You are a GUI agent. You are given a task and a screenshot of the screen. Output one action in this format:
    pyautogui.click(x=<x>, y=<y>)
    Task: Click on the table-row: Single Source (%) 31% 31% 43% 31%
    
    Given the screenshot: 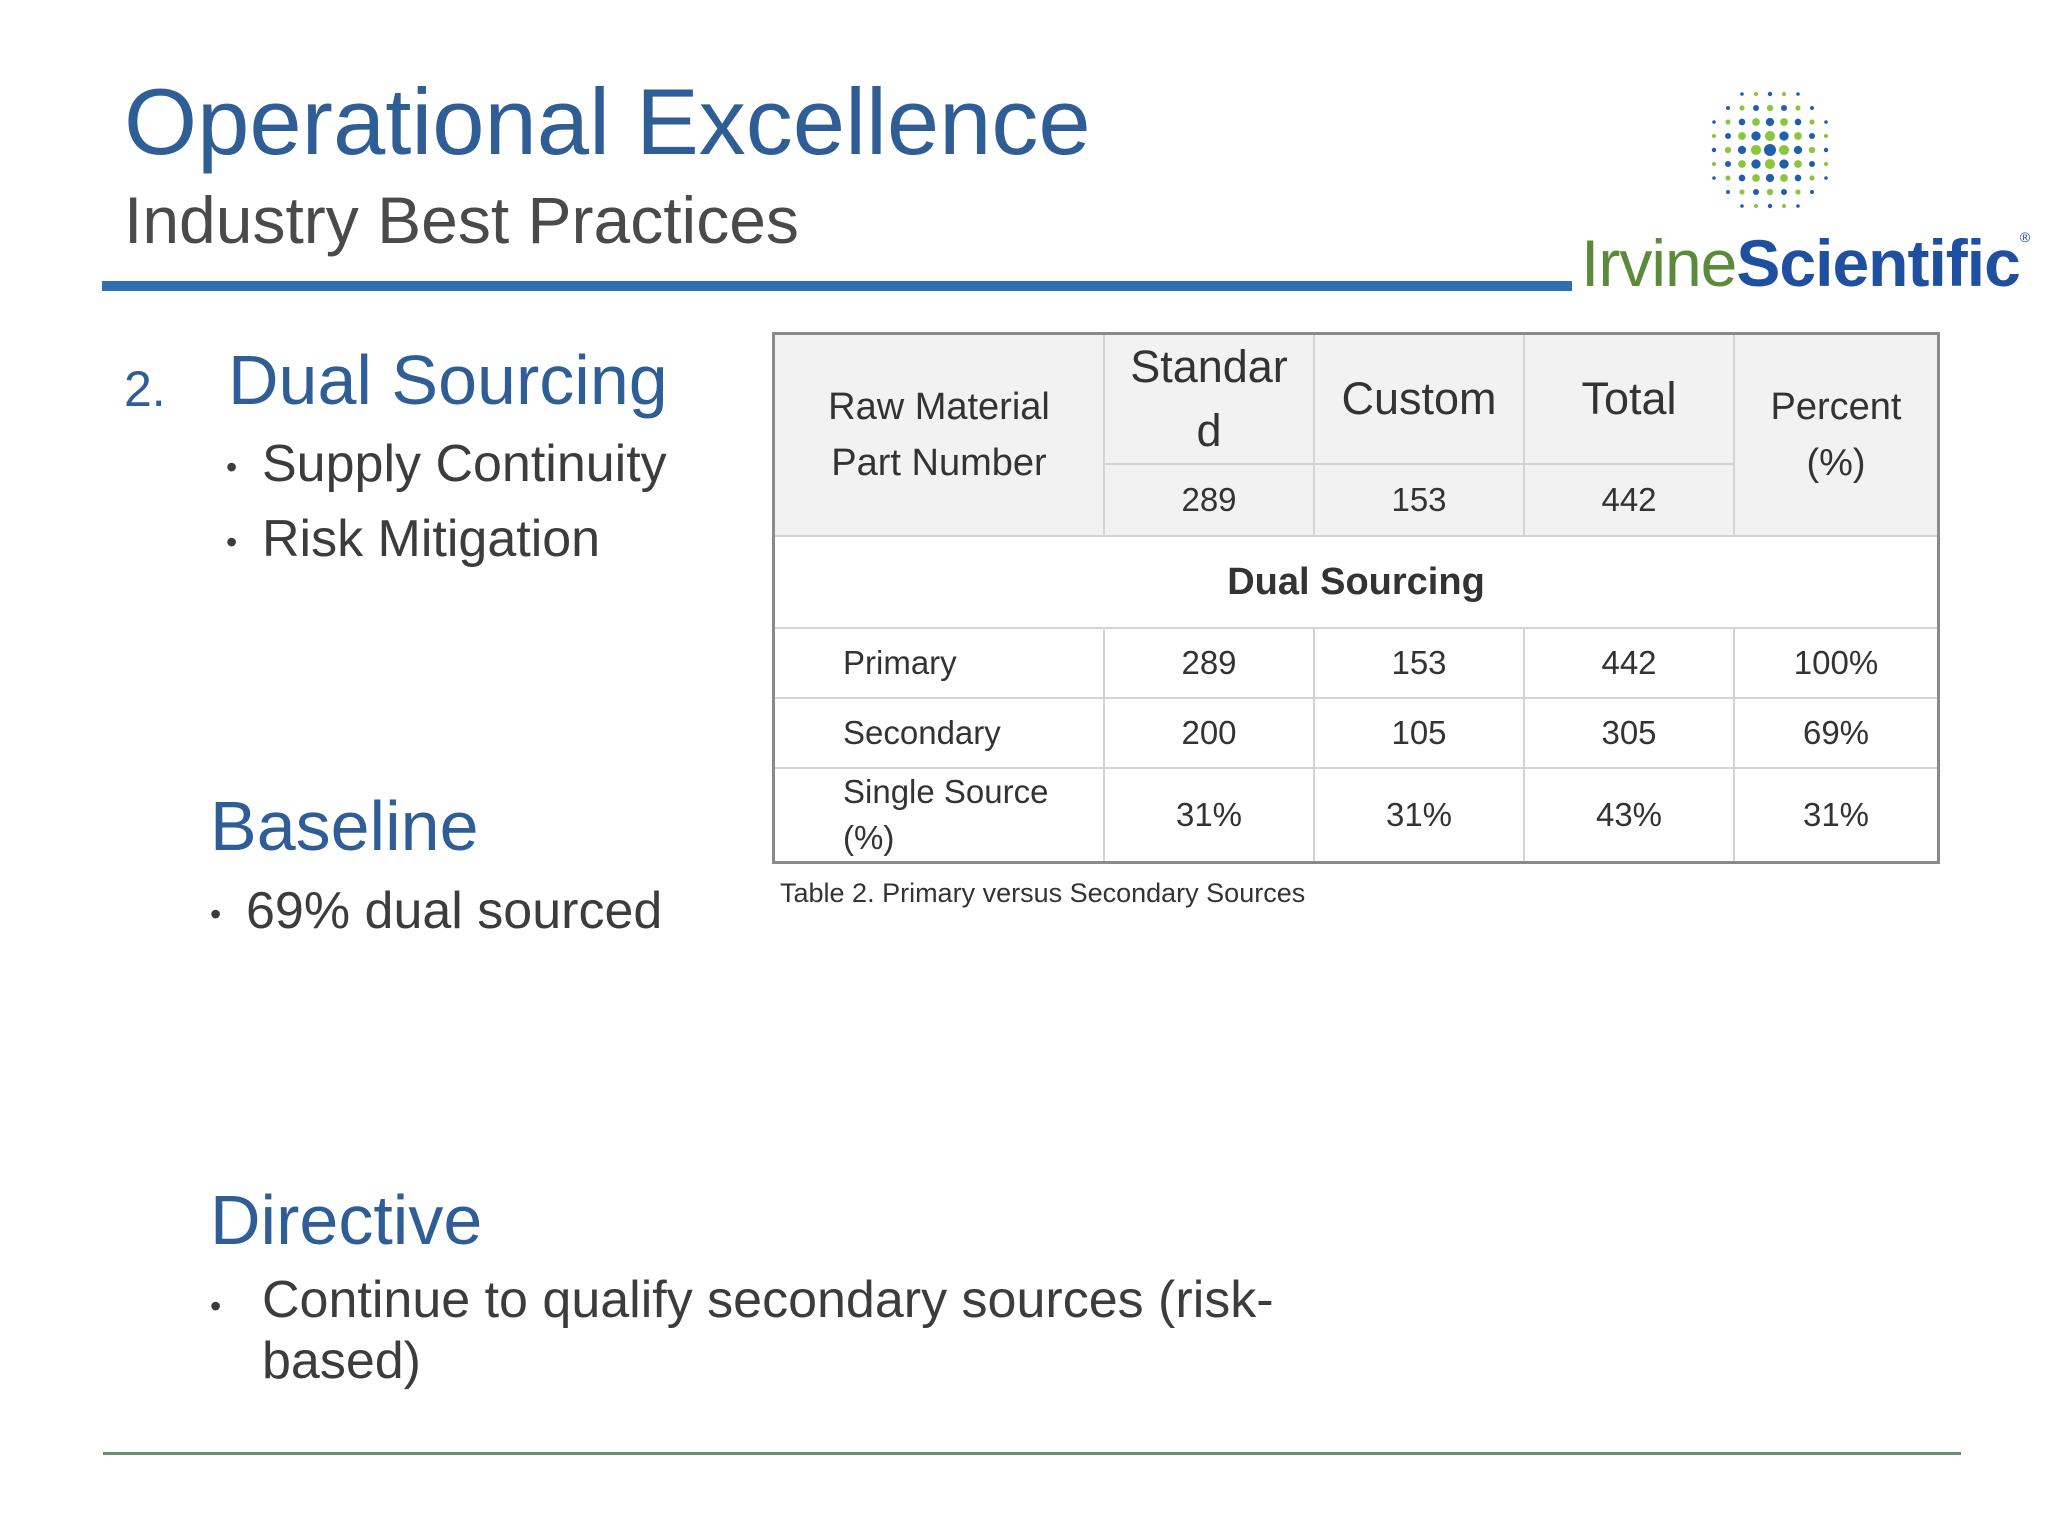 What is the action you would take?
    pyautogui.click(x=1356, y=815)
    